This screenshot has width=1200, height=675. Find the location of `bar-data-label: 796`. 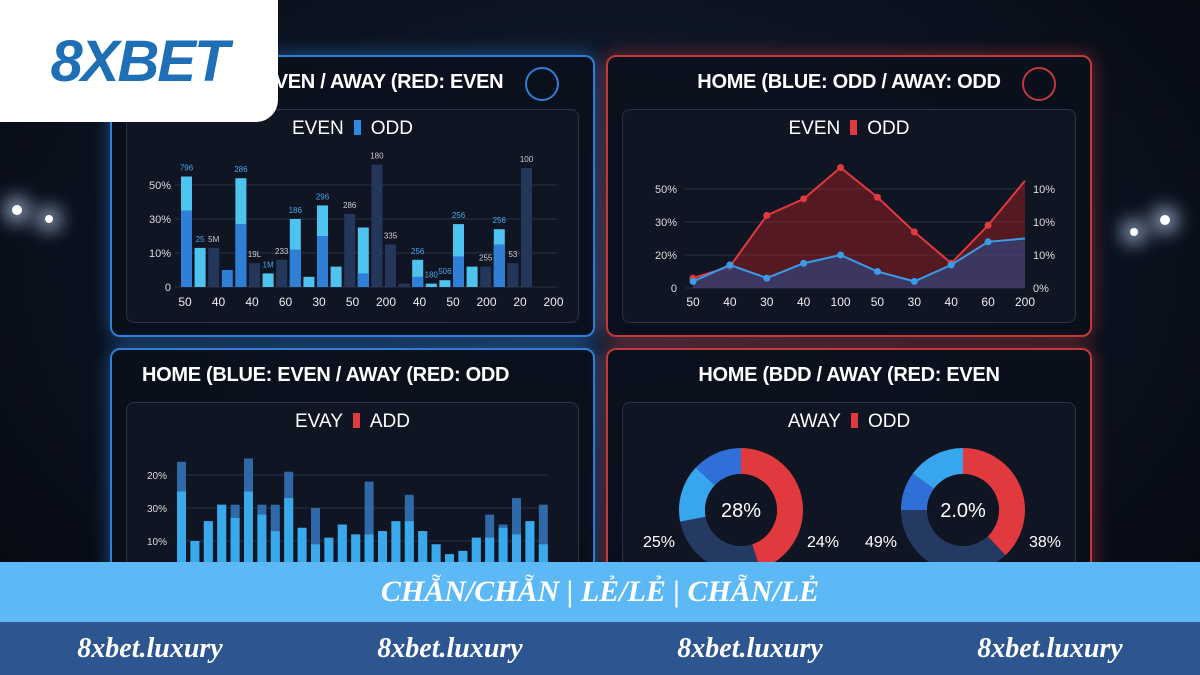

bar-data-label: 796 is located at coordinates (187, 168).